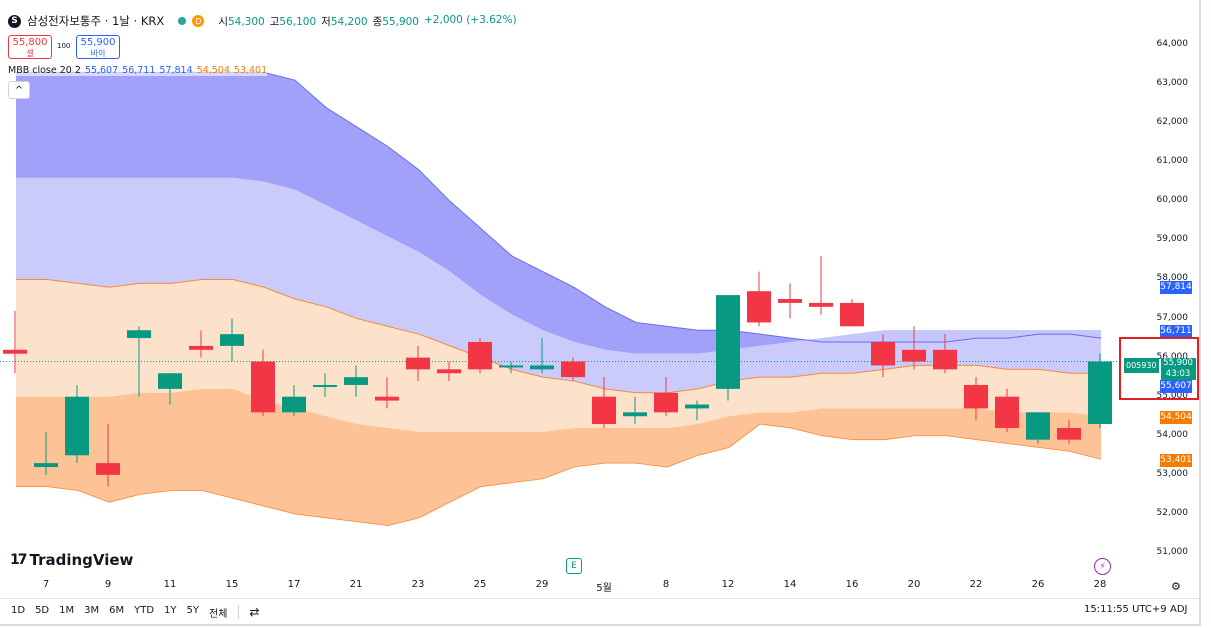 The height and width of the screenshot is (628, 1211). Describe the element at coordinates (604, 588) in the screenshot. I see `time-axis-label: 5월` at that location.